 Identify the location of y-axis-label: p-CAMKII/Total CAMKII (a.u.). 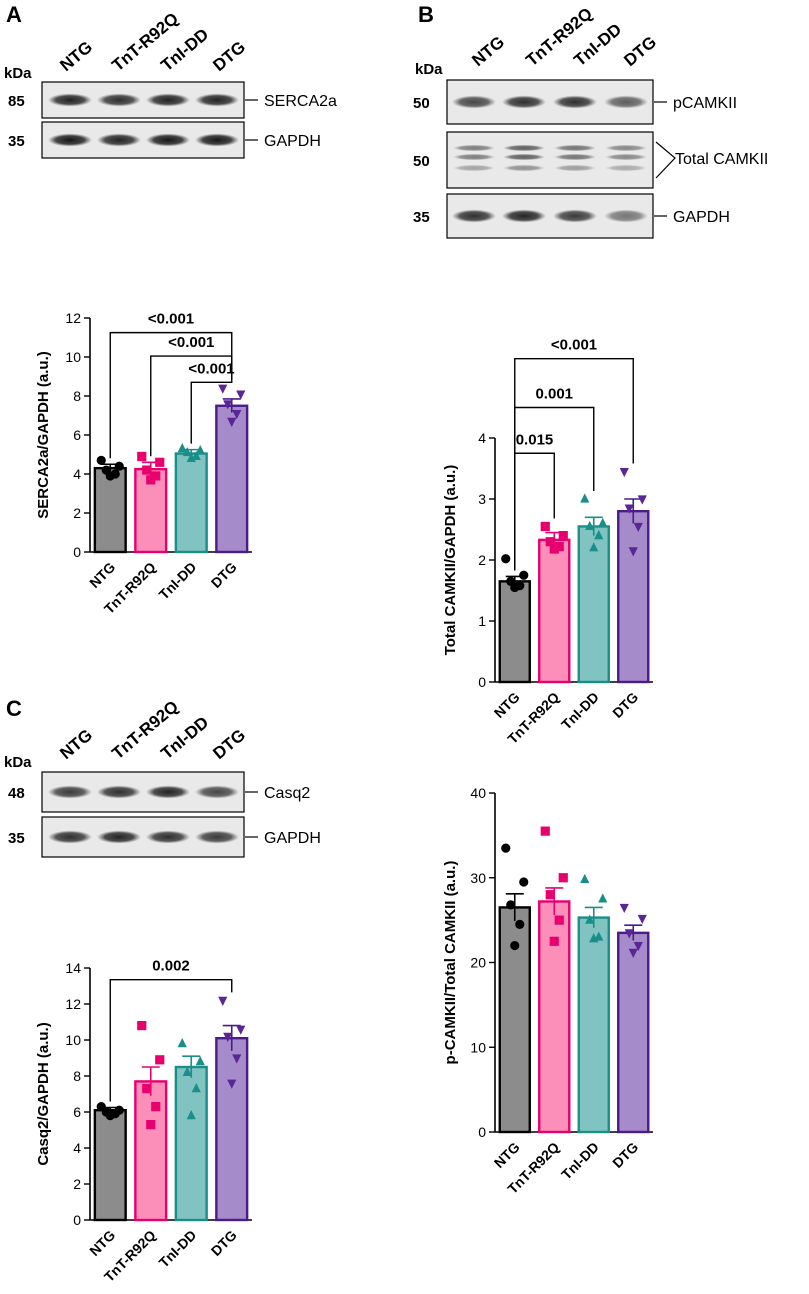
(450, 963).